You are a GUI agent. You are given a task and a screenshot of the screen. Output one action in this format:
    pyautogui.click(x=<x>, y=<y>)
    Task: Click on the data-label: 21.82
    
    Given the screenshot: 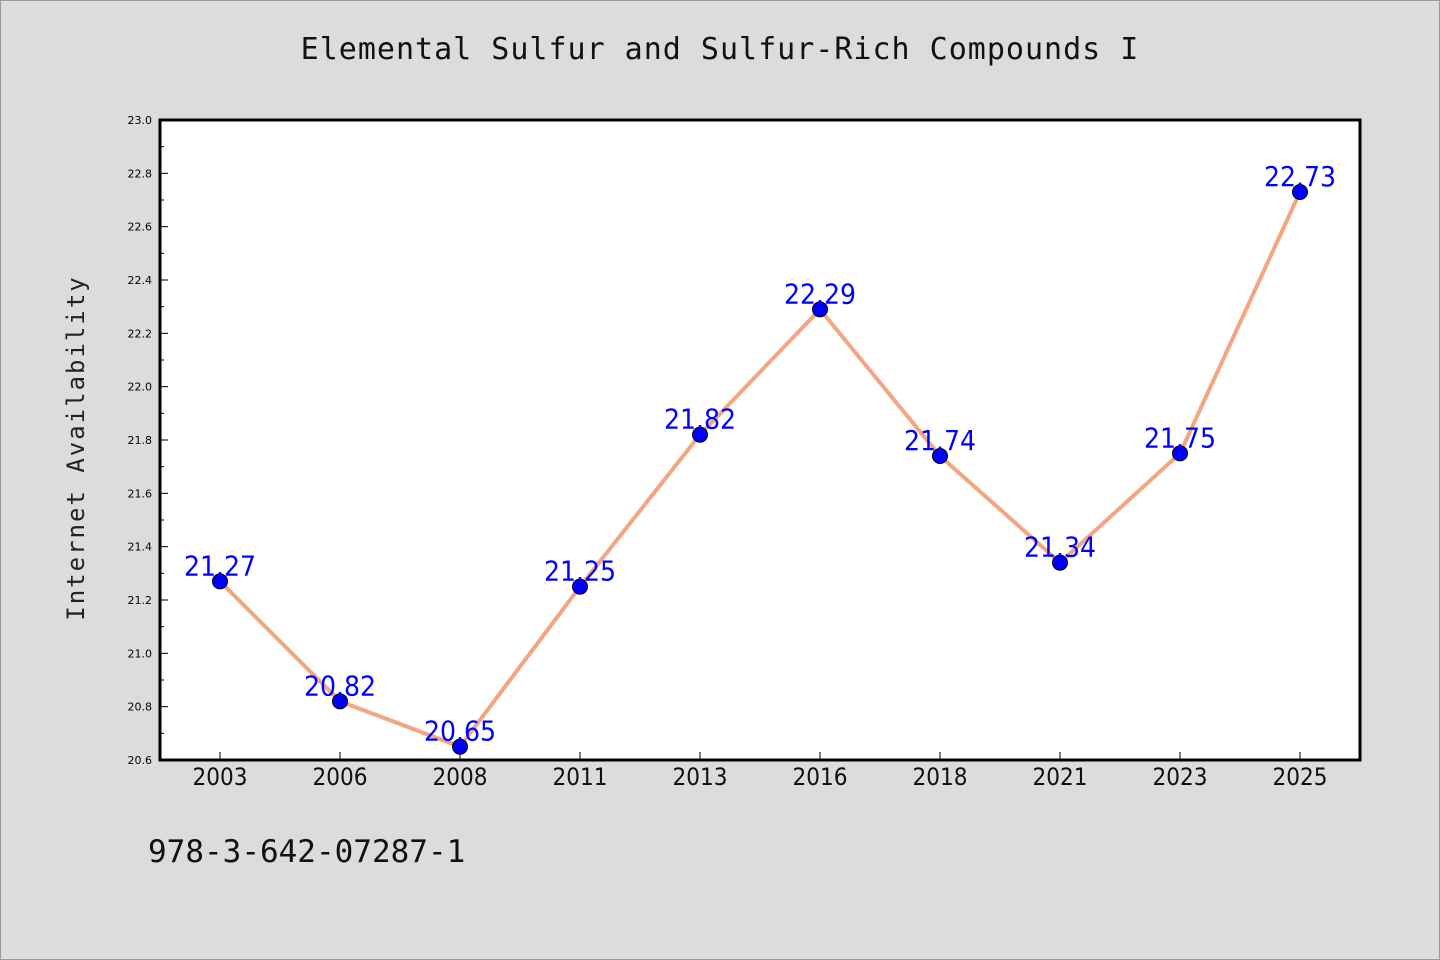 What is the action you would take?
    pyautogui.click(x=700, y=419)
    